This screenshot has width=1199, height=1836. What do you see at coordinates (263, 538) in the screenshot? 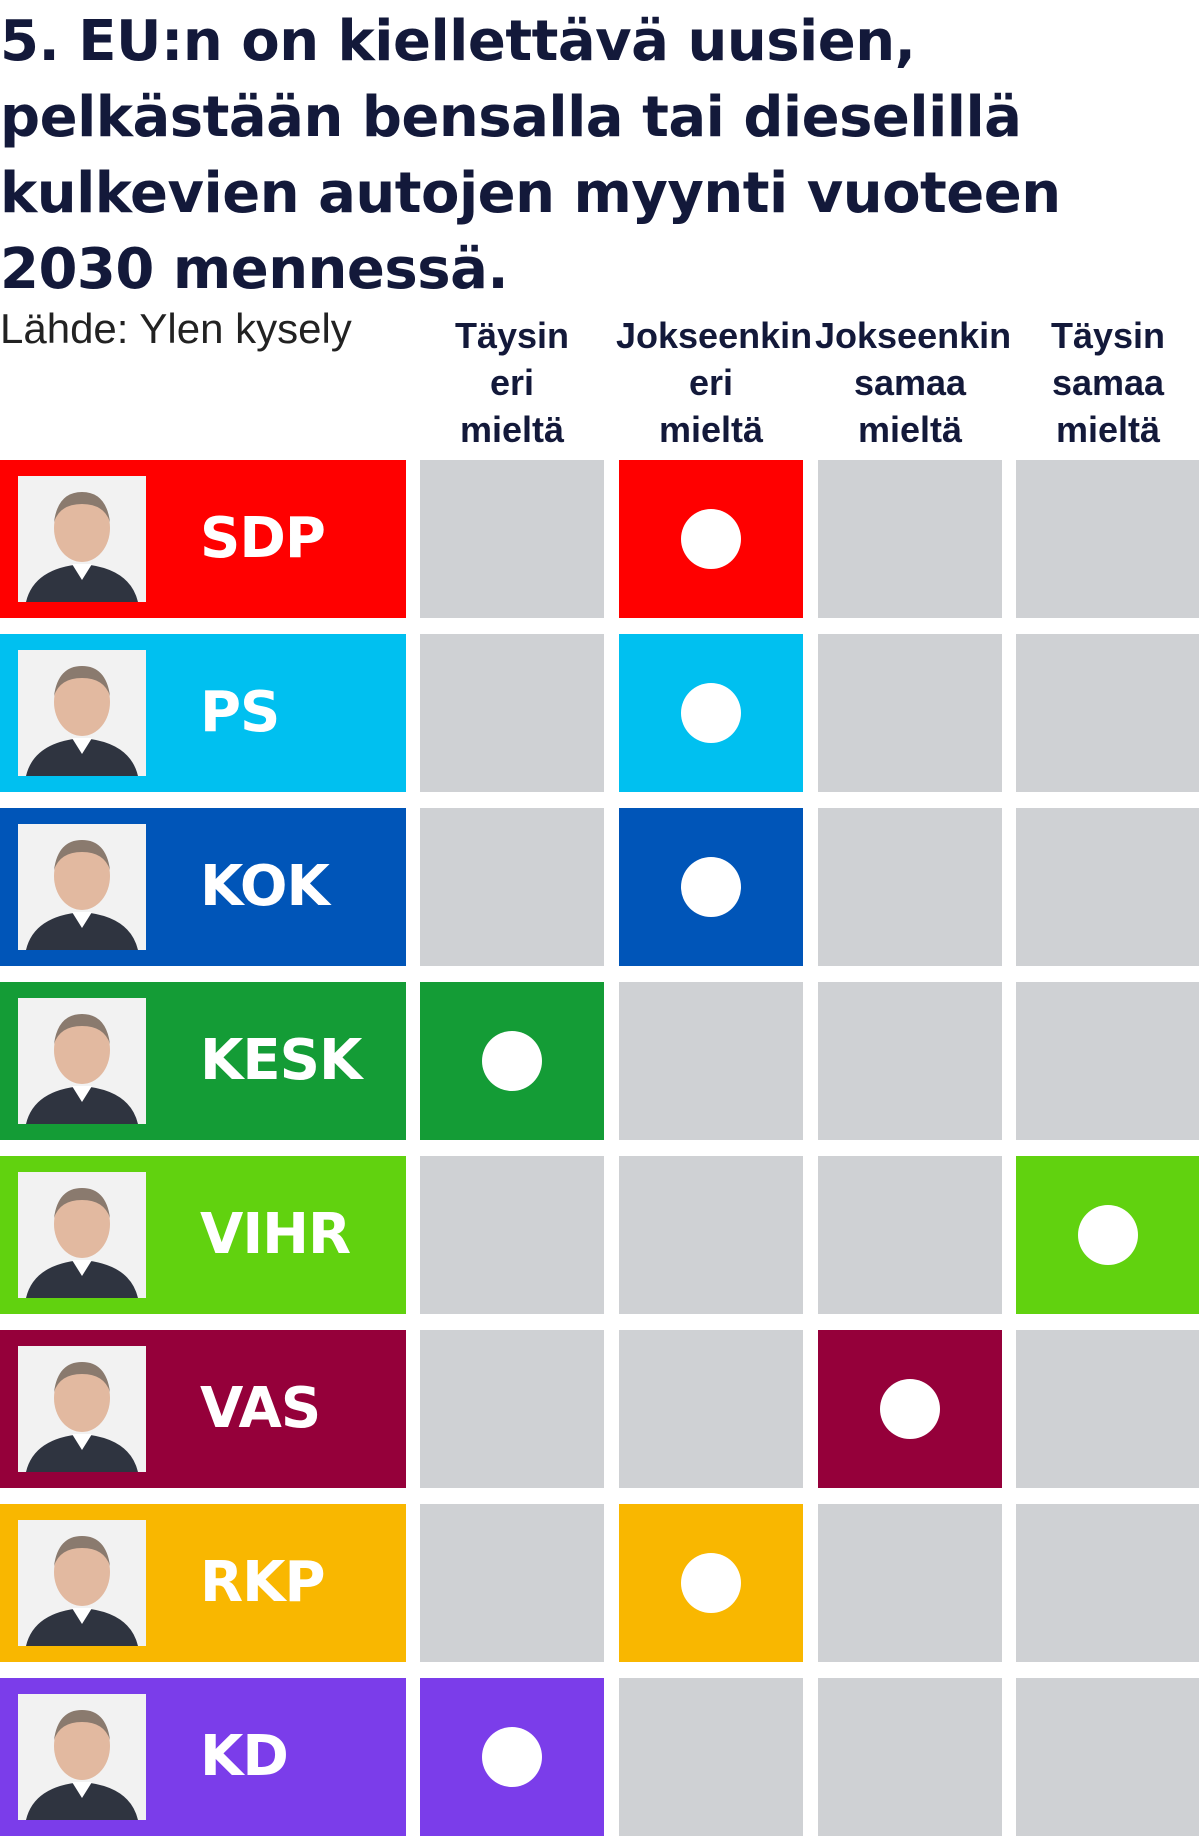
I see `party-label: SDP` at bounding box center [263, 538].